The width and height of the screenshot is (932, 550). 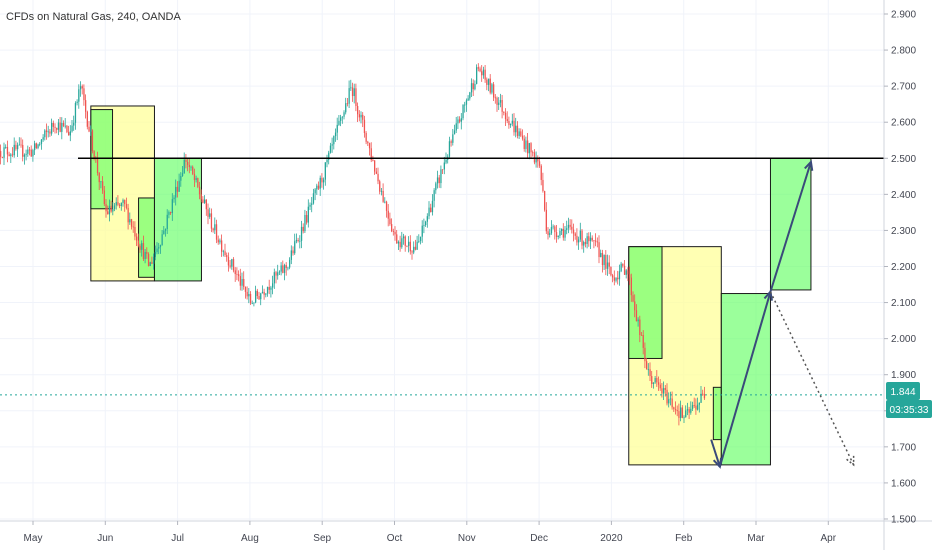 I want to click on y-tick-label: 2.200, so click(x=903, y=267).